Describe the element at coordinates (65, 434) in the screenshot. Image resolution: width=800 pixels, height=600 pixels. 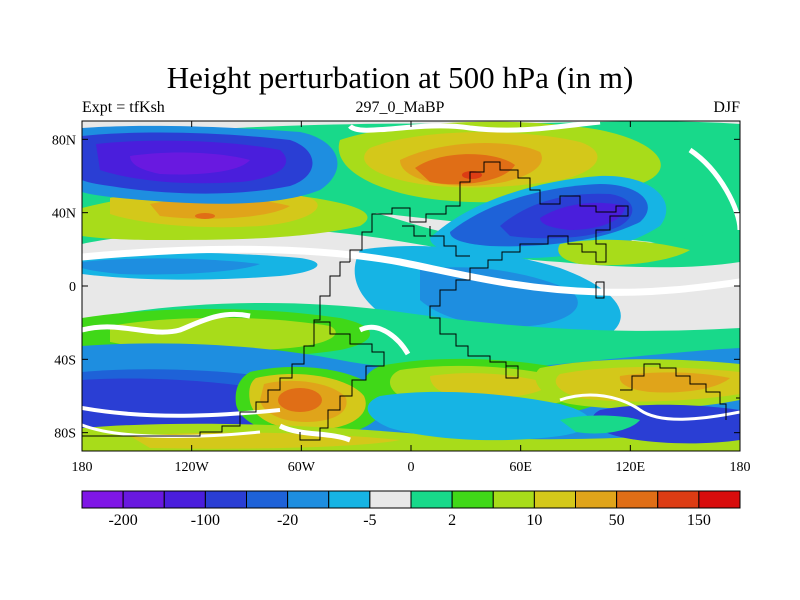
I see `lat-tick-label: 80S` at that location.